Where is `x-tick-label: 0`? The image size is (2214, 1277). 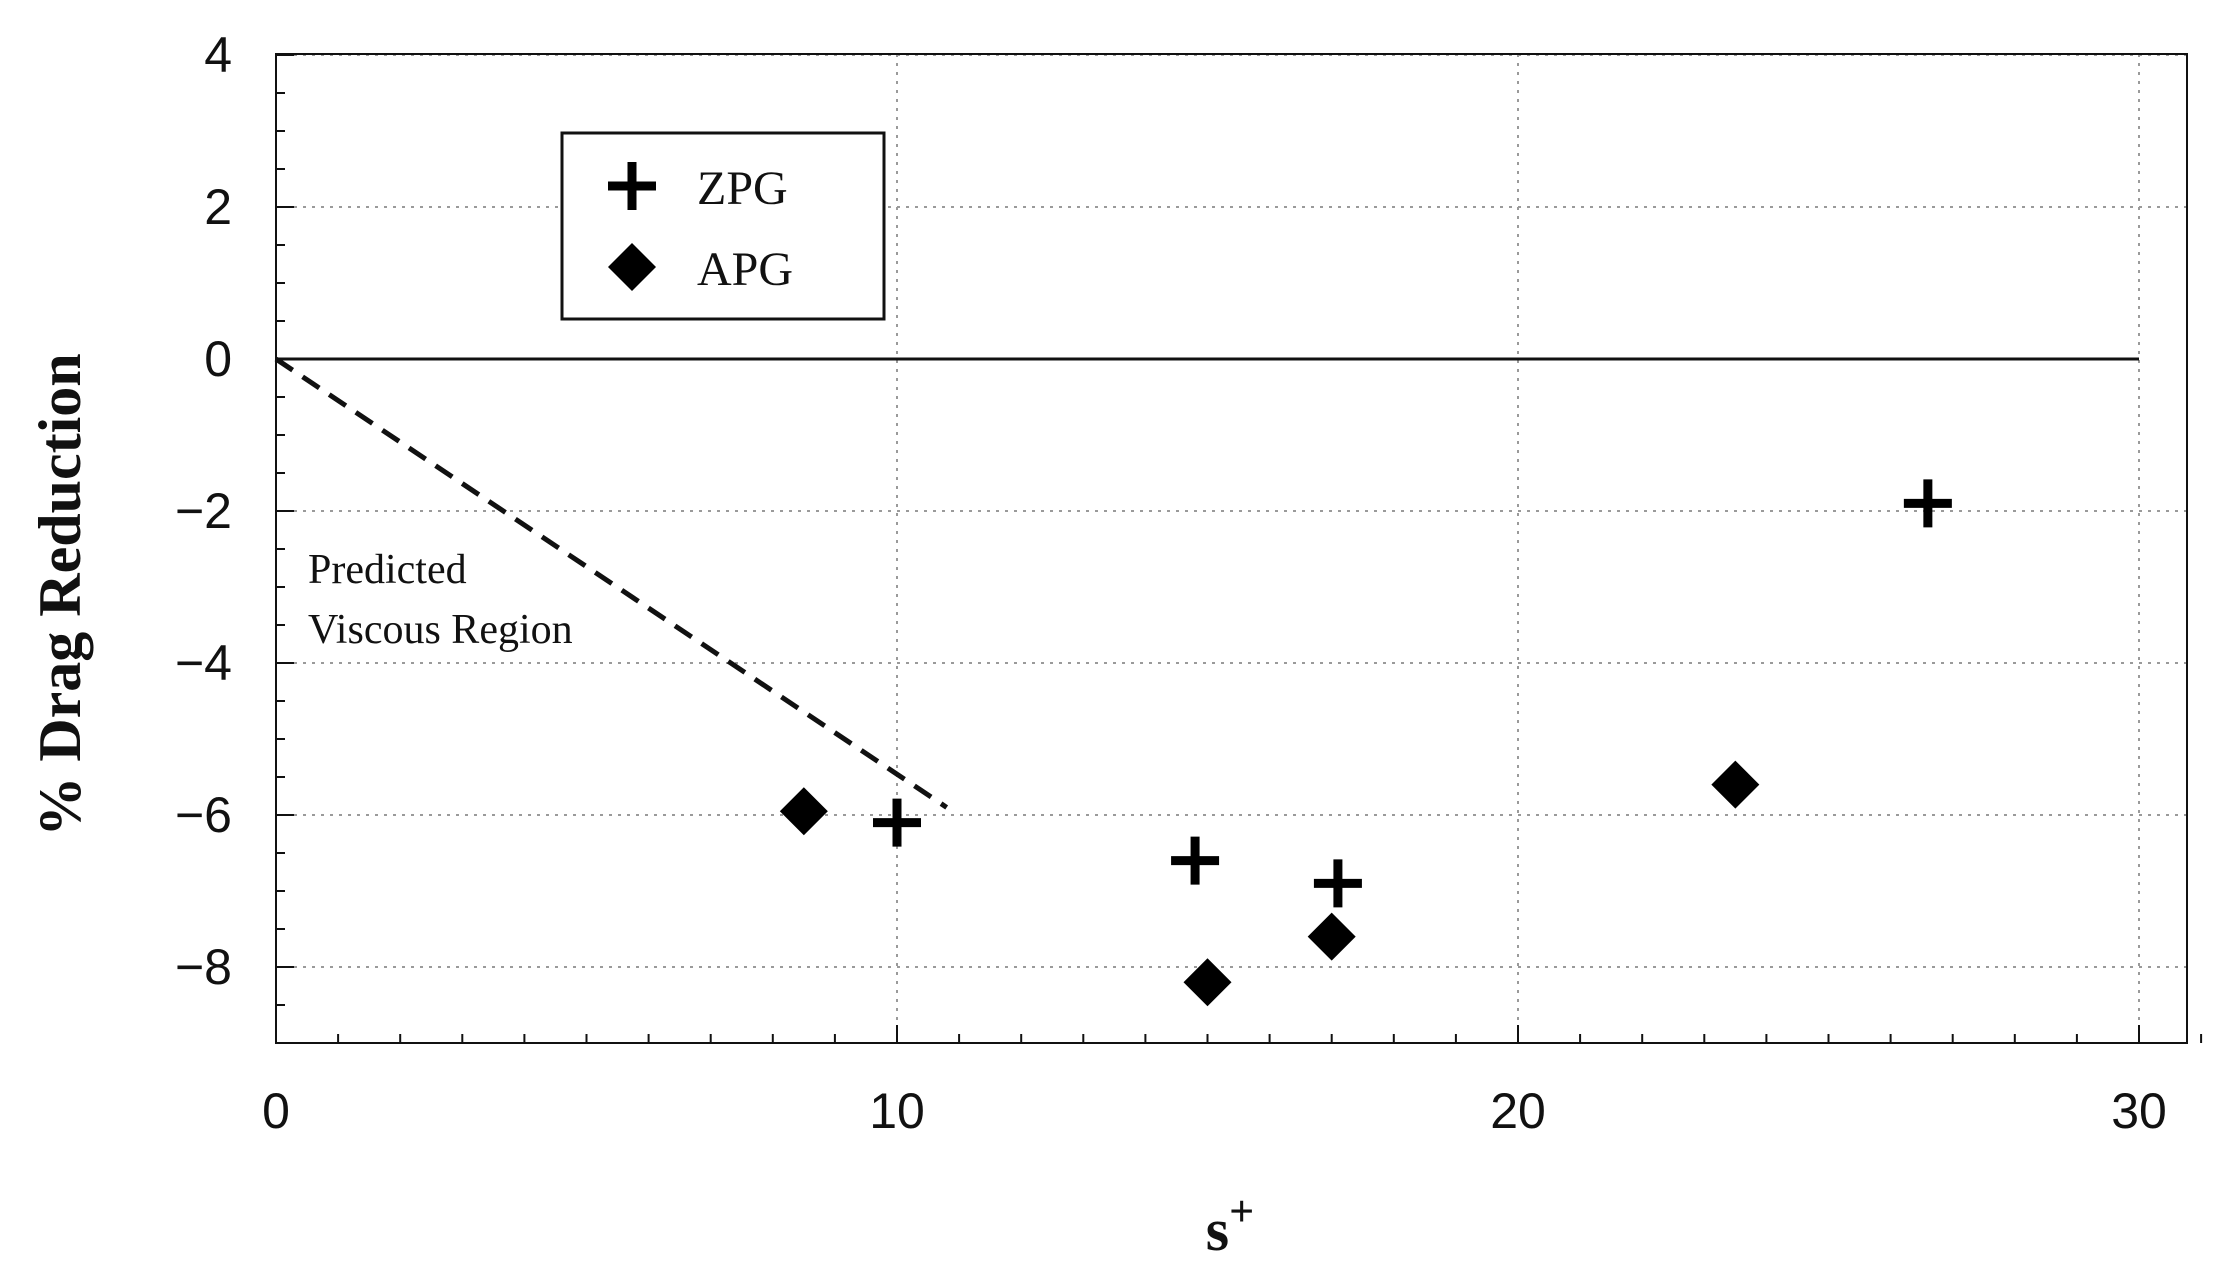 x-tick-label: 0 is located at coordinates (276, 1111).